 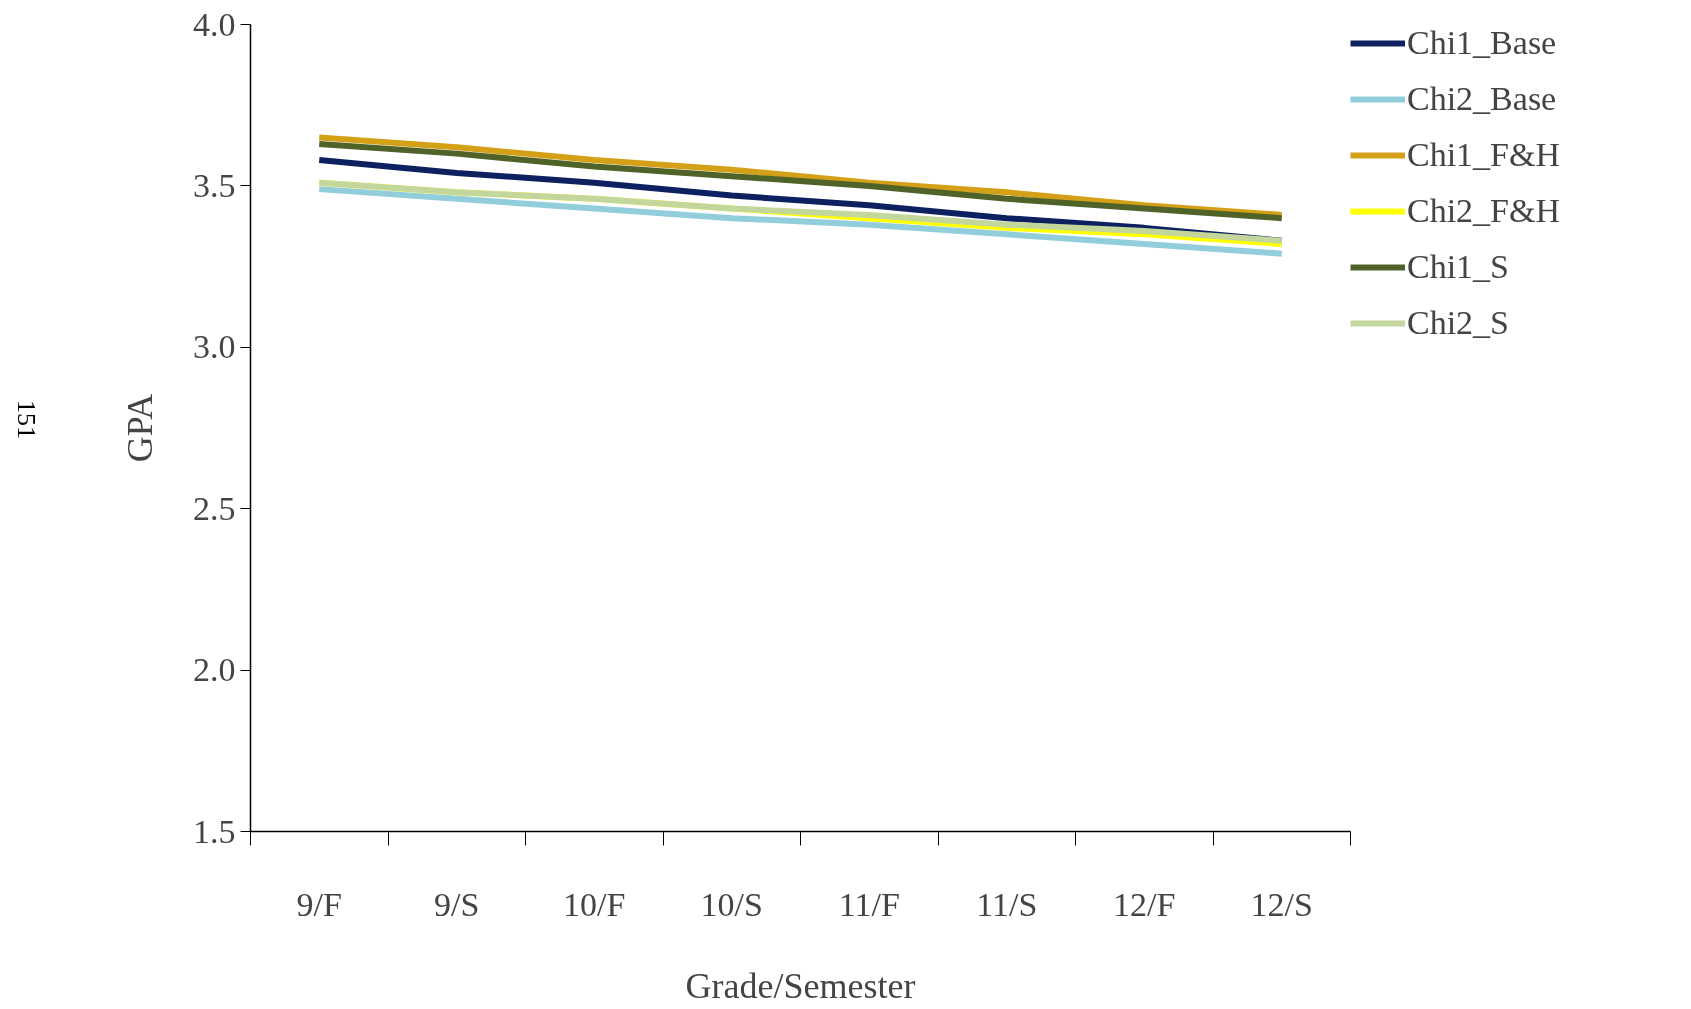 What do you see at coordinates (1458, 323) in the screenshot?
I see `legend-label: Chi2_S` at bounding box center [1458, 323].